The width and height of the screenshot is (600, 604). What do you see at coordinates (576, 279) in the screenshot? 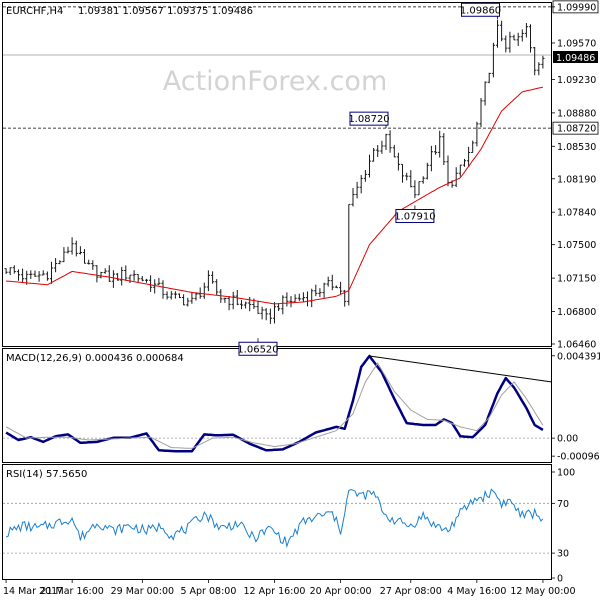
I see `y-tick-label: 1.07150` at bounding box center [576, 279].